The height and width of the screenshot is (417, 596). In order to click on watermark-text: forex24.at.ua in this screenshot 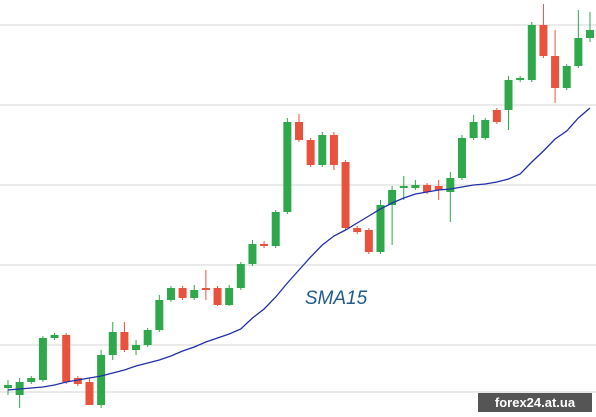, I will do `click(535, 402)`.